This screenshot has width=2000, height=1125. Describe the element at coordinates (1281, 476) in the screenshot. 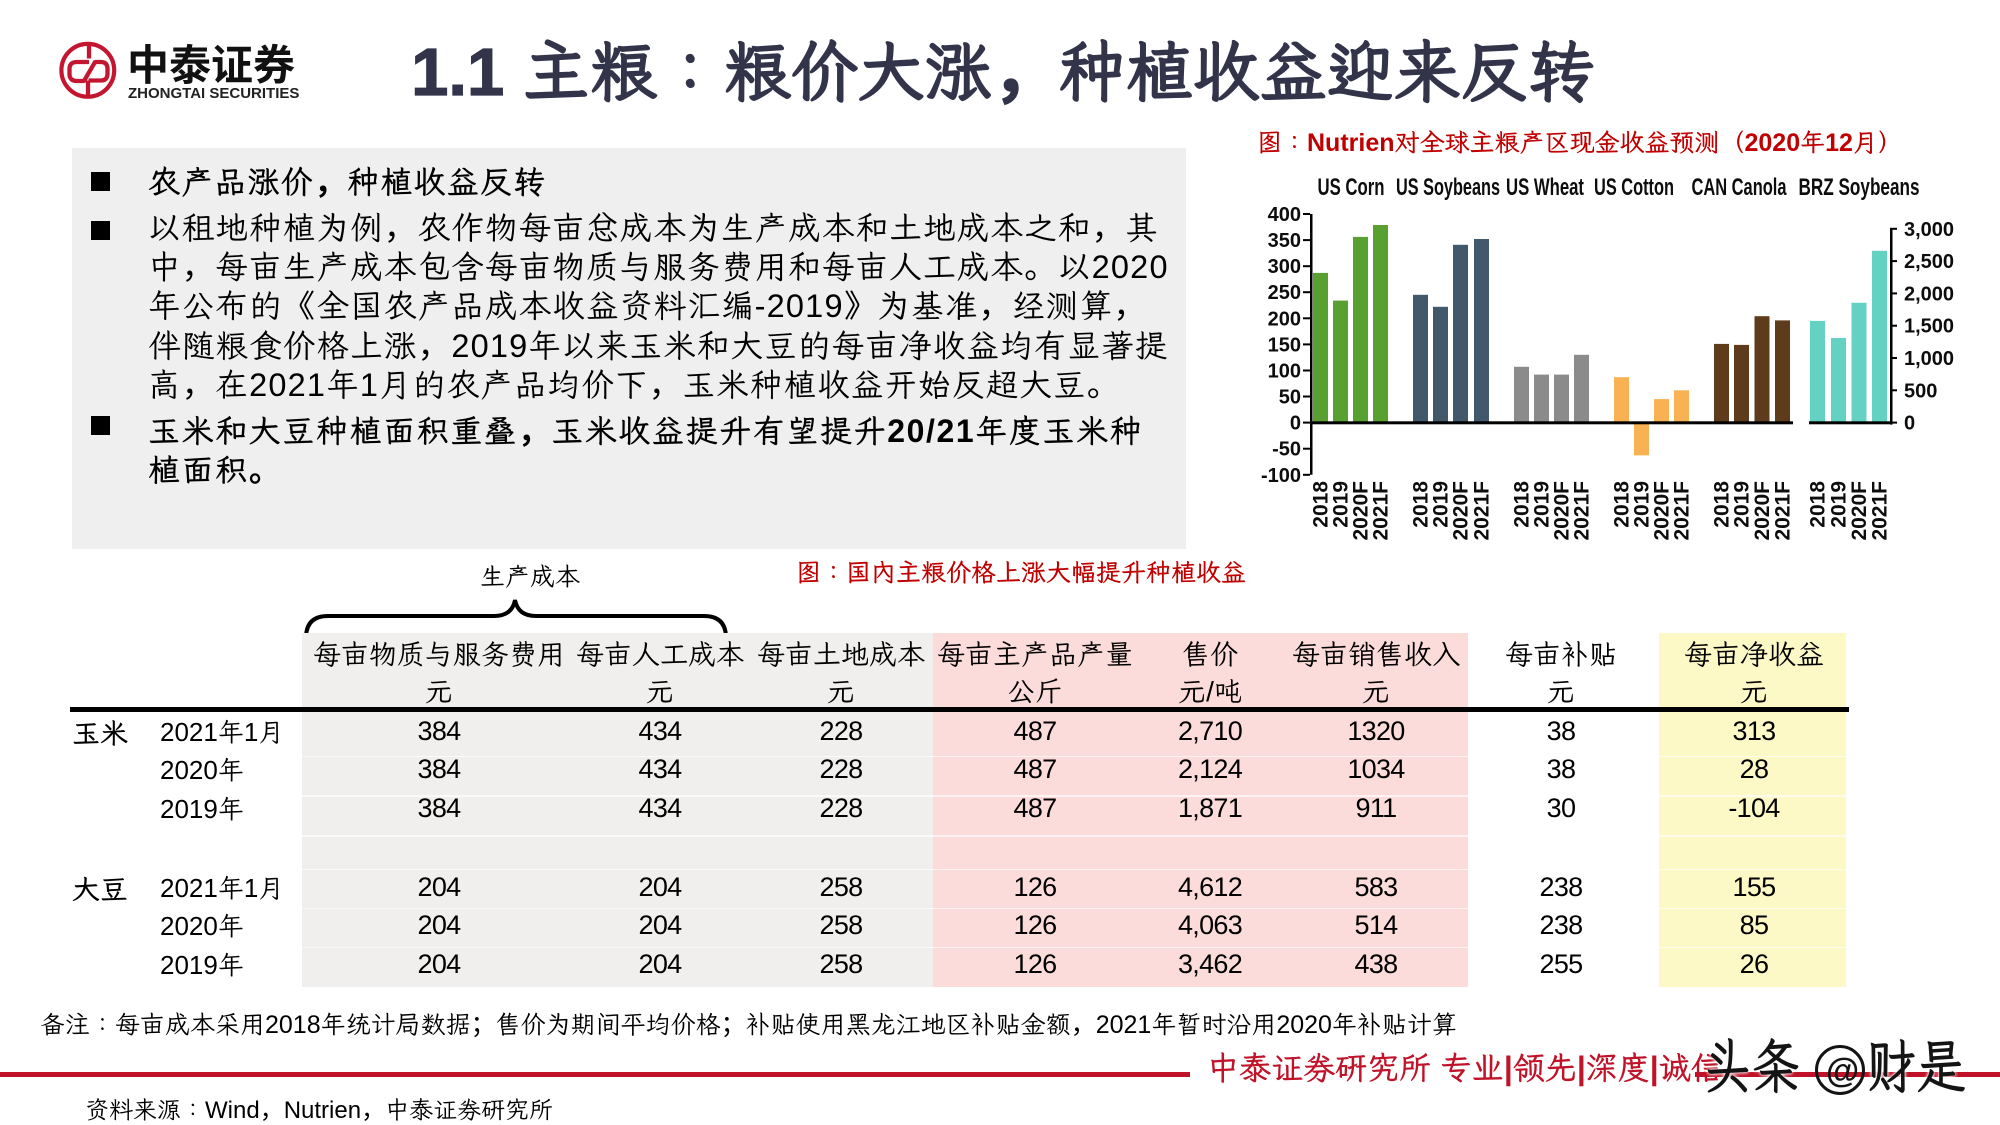

I see `svg-text: -100` at that location.